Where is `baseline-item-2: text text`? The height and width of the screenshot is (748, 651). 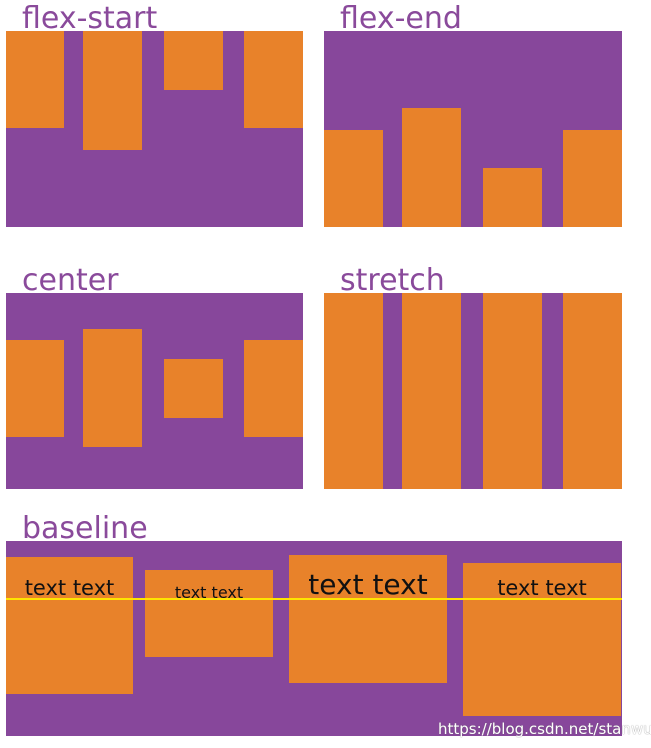 baseline-item-2: text text is located at coordinates (209, 613).